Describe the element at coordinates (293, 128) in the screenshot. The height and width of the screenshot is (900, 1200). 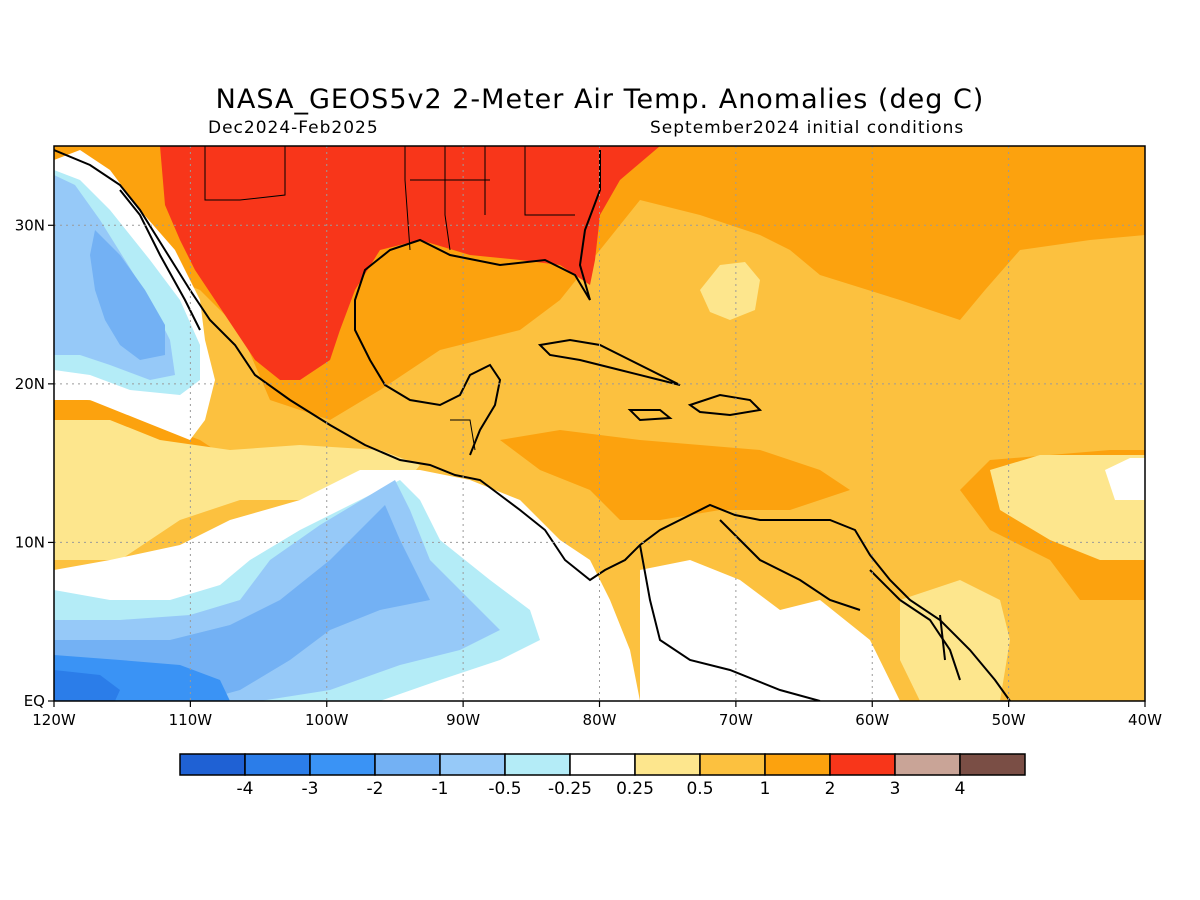
I see `forecast-period: Dec2024-Feb2025` at that location.